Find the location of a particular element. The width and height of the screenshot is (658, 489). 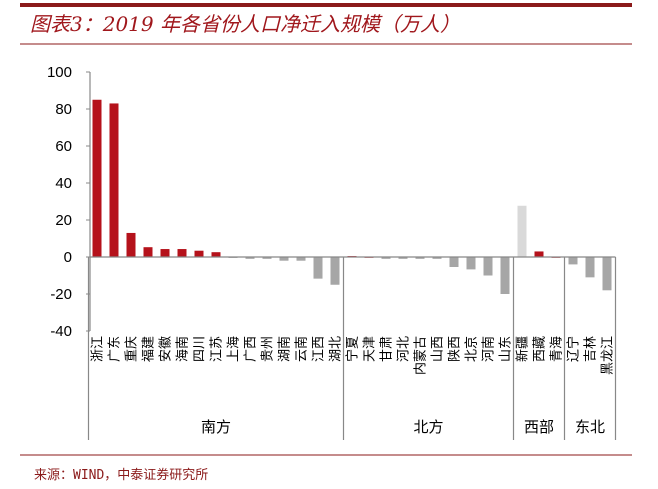

y-tick-label: 0 is located at coordinates (68, 257).